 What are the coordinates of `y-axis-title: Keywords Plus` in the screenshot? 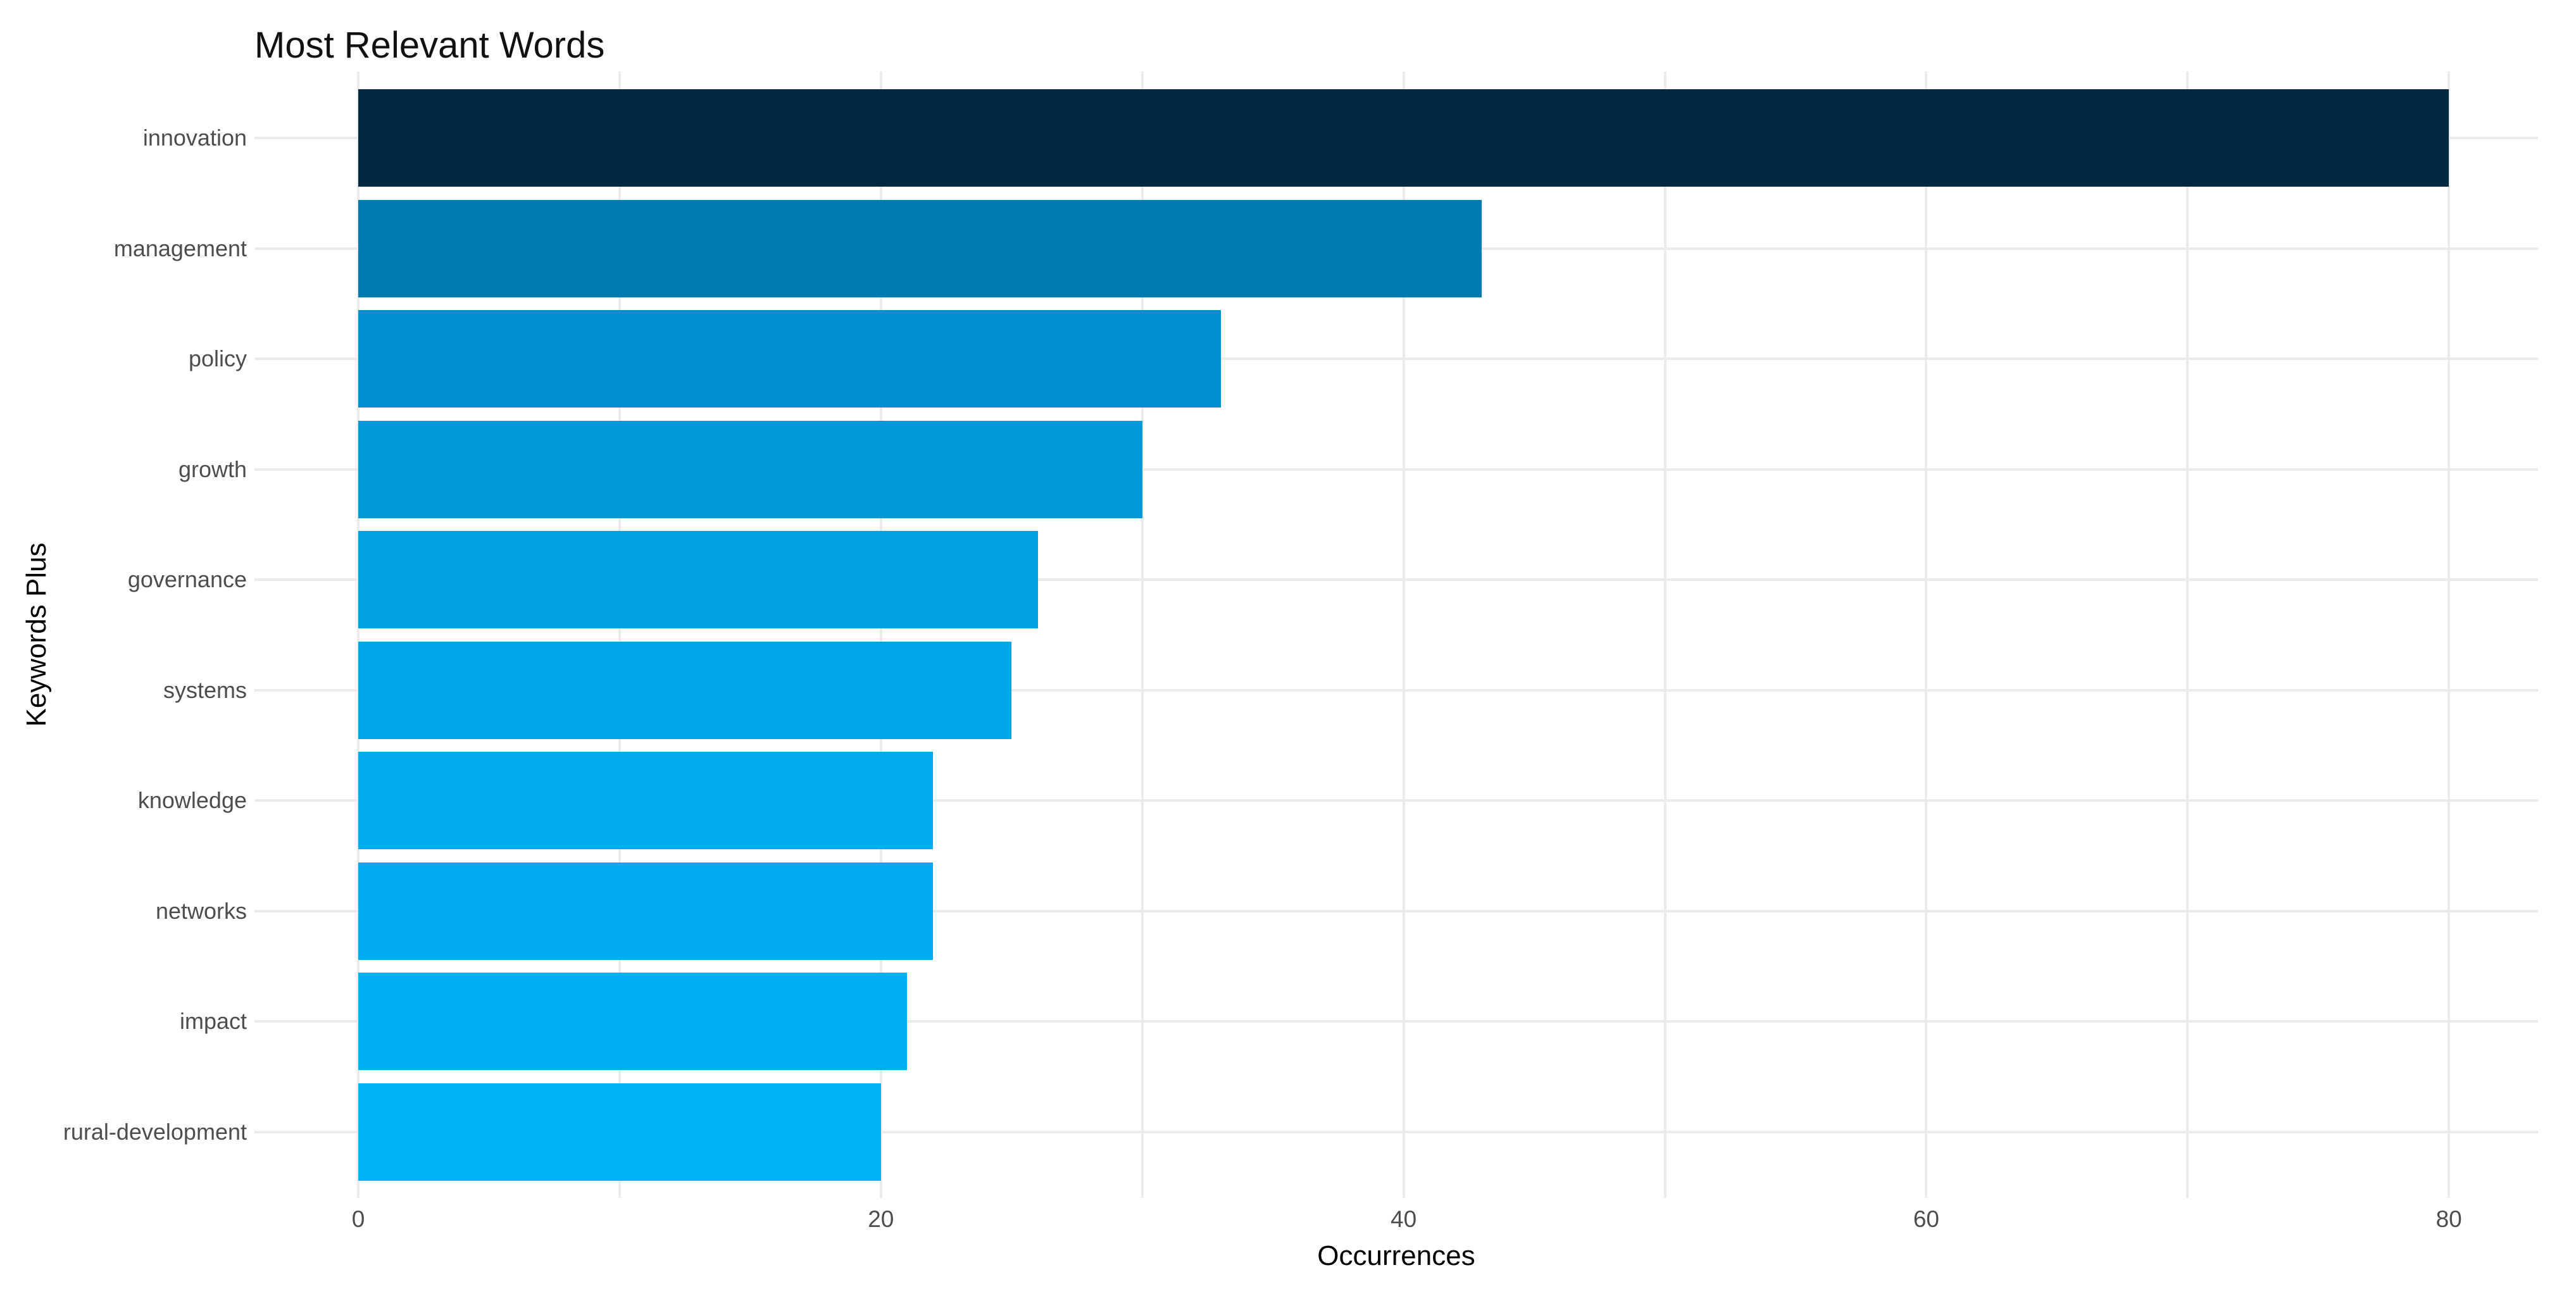 It's located at (36, 634).